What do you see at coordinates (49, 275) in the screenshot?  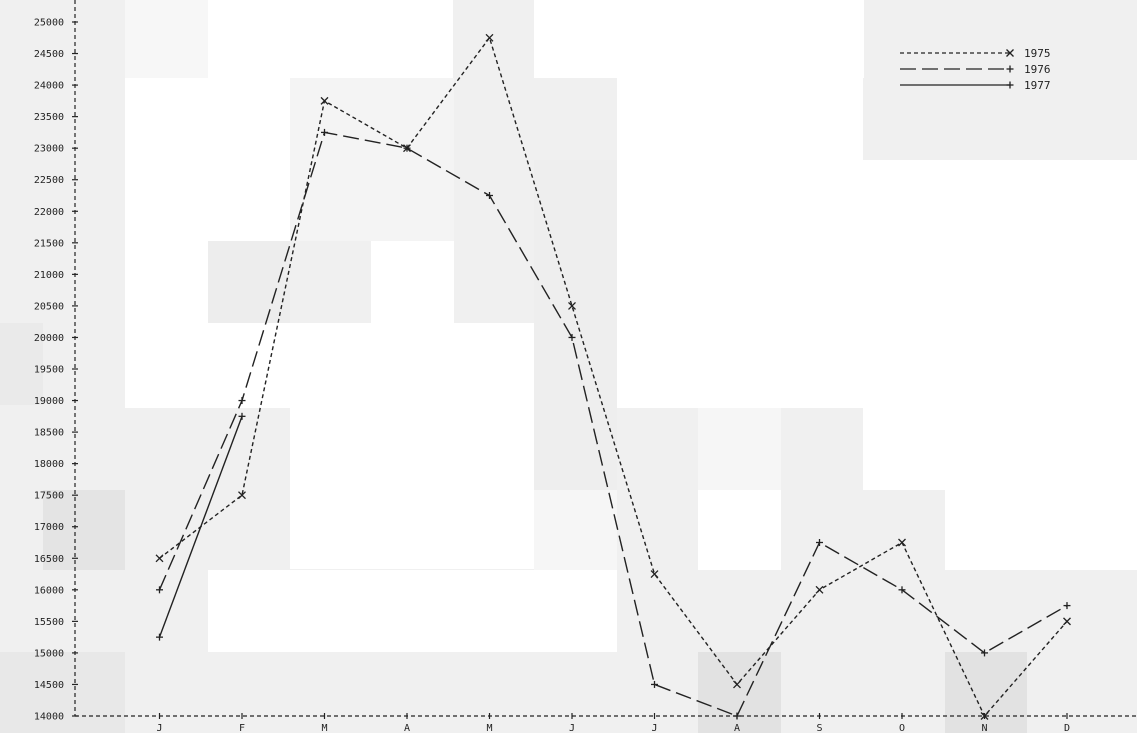 I see `y-tick-label: 21000` at bounding box center [49, 275].